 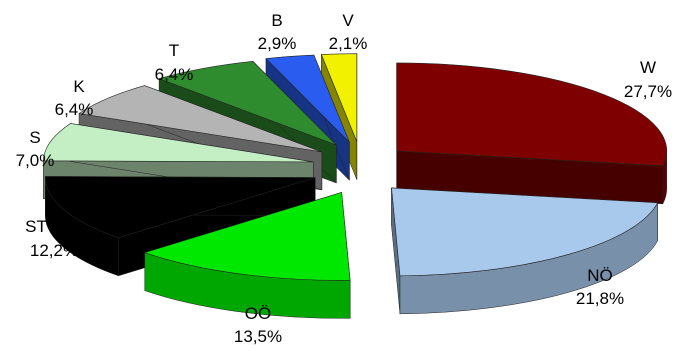 I want to click on label-v-value: 2,1%, so click(x=348, y=43).